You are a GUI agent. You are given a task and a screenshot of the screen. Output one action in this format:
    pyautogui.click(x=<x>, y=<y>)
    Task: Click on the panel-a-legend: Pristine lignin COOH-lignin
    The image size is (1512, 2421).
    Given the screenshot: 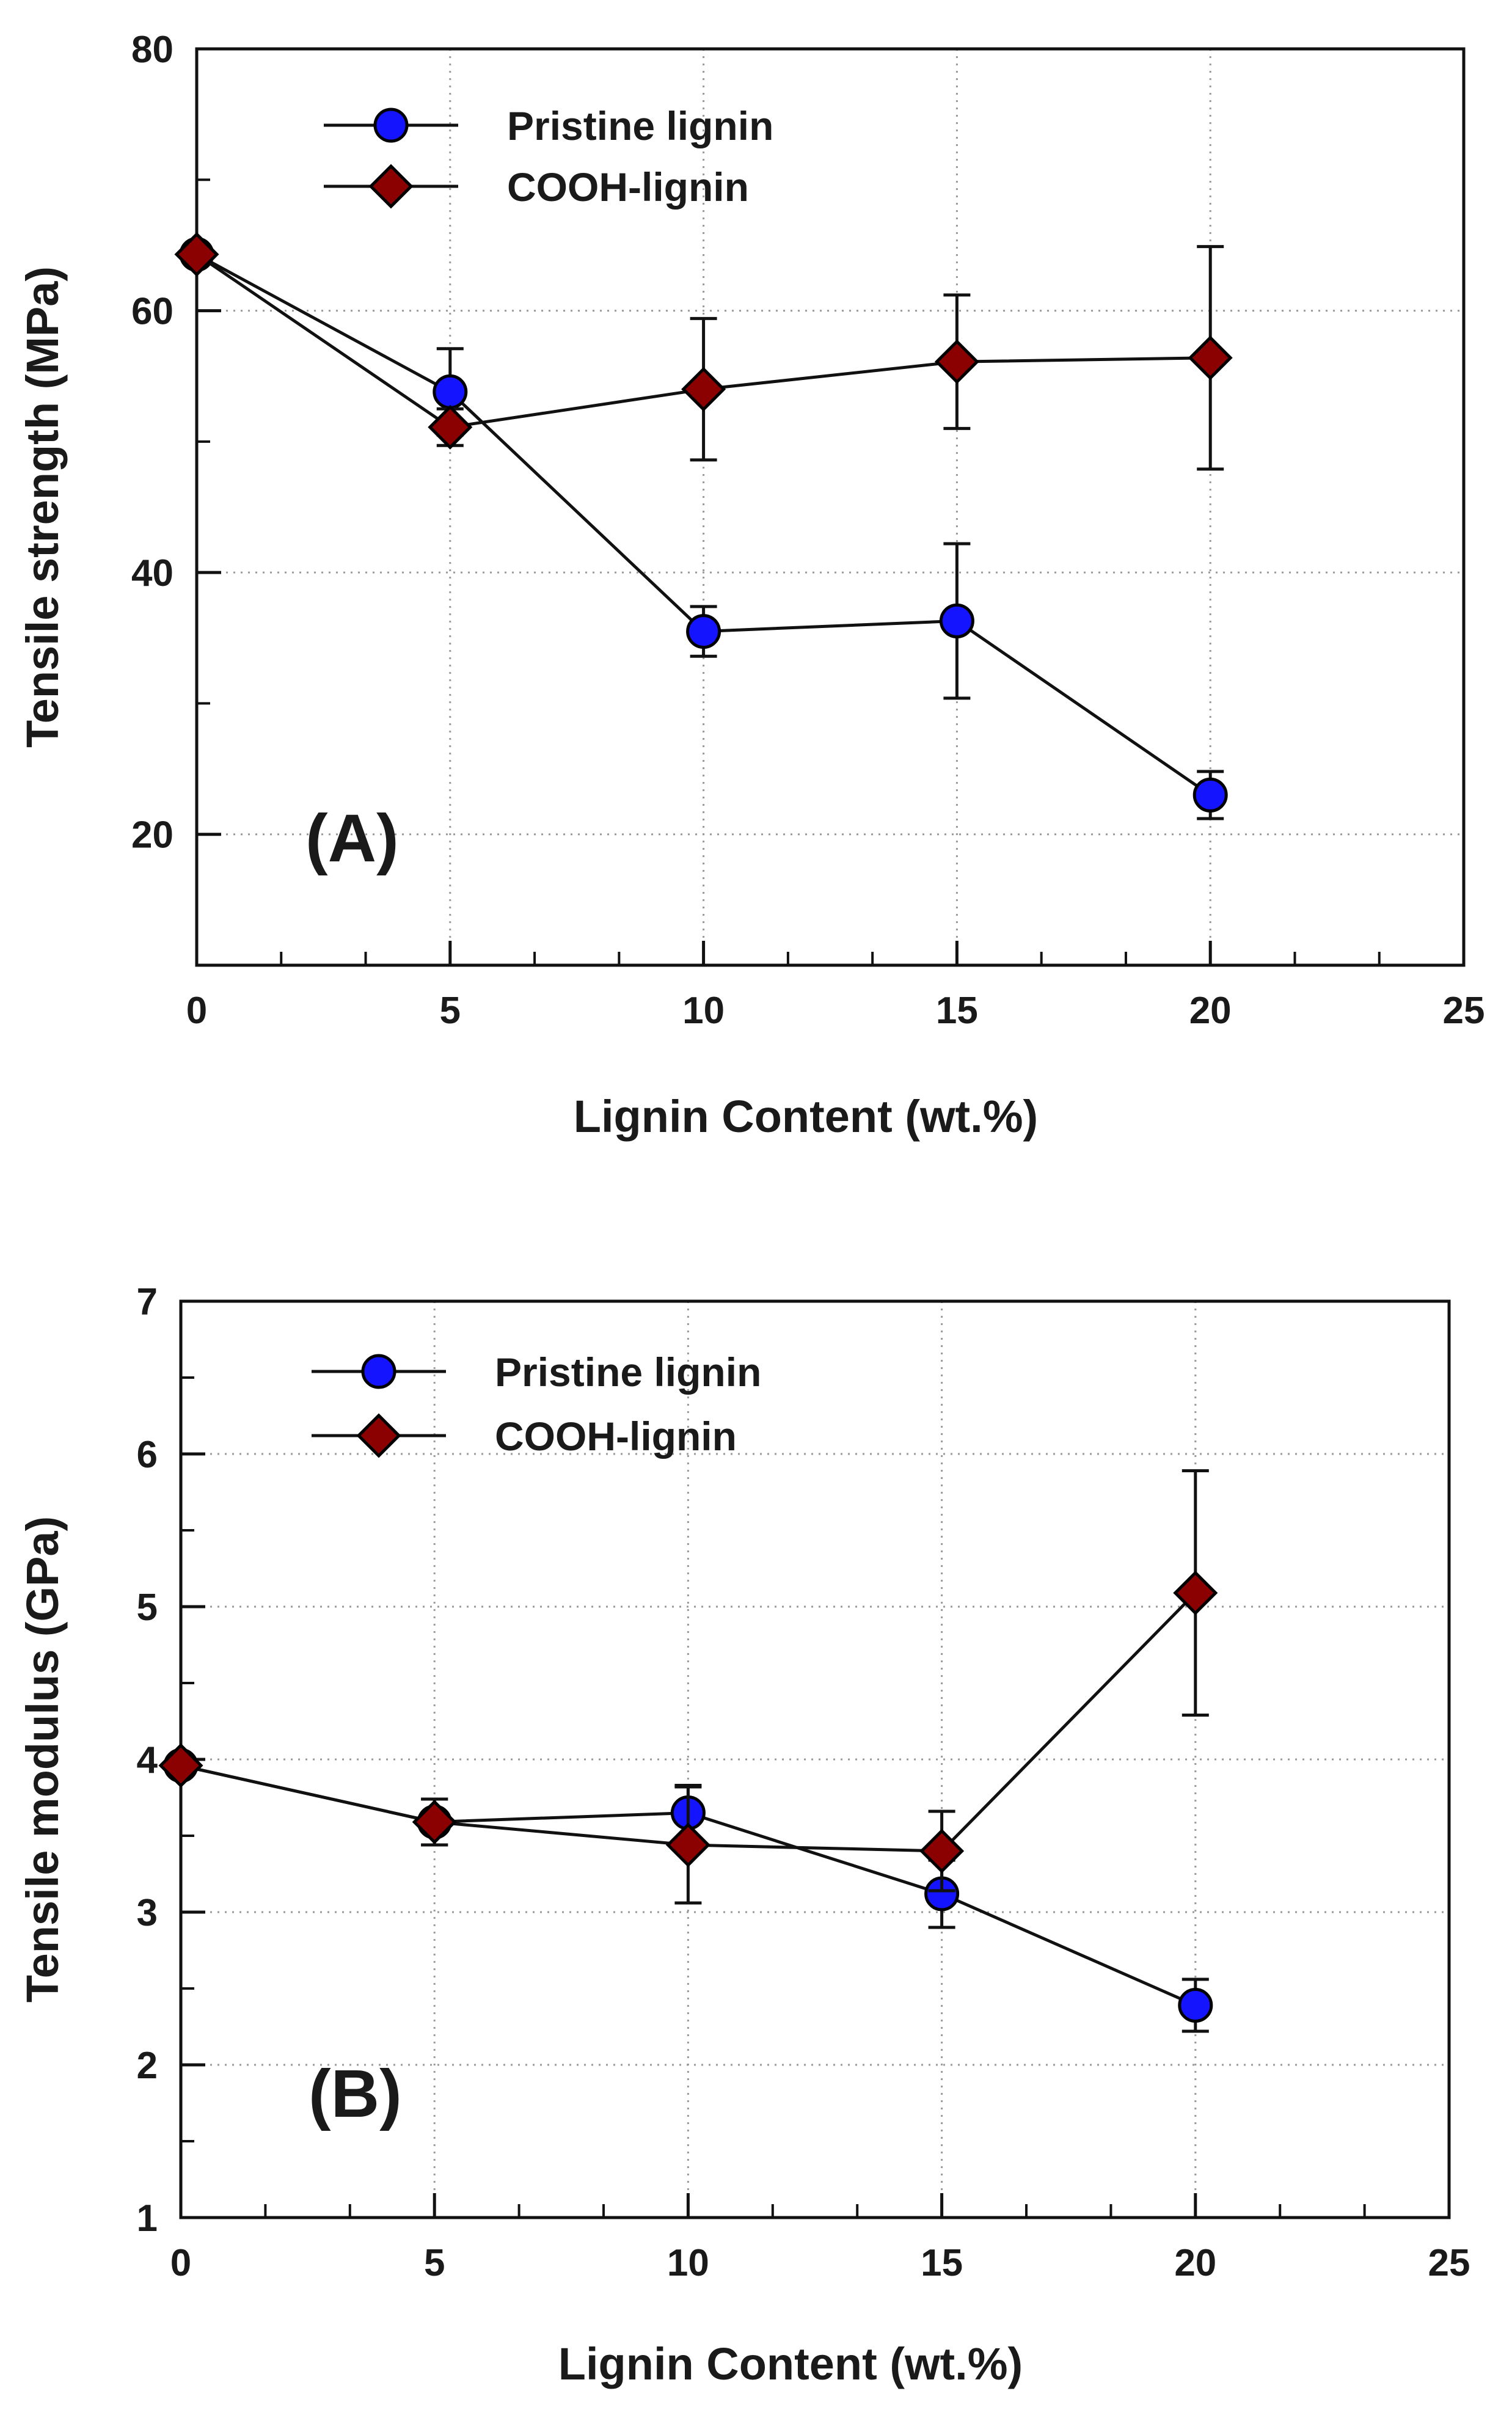 What is the action you would take?
    pyautogui.click(x=548, y=156)
    